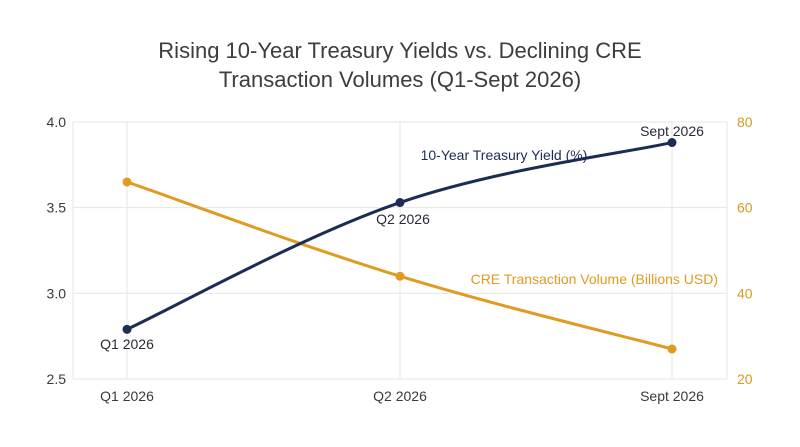  Describe the element at coordinates (672, 396) in the screenshot. I see `x-tick-label: Sept 2026` at that location.